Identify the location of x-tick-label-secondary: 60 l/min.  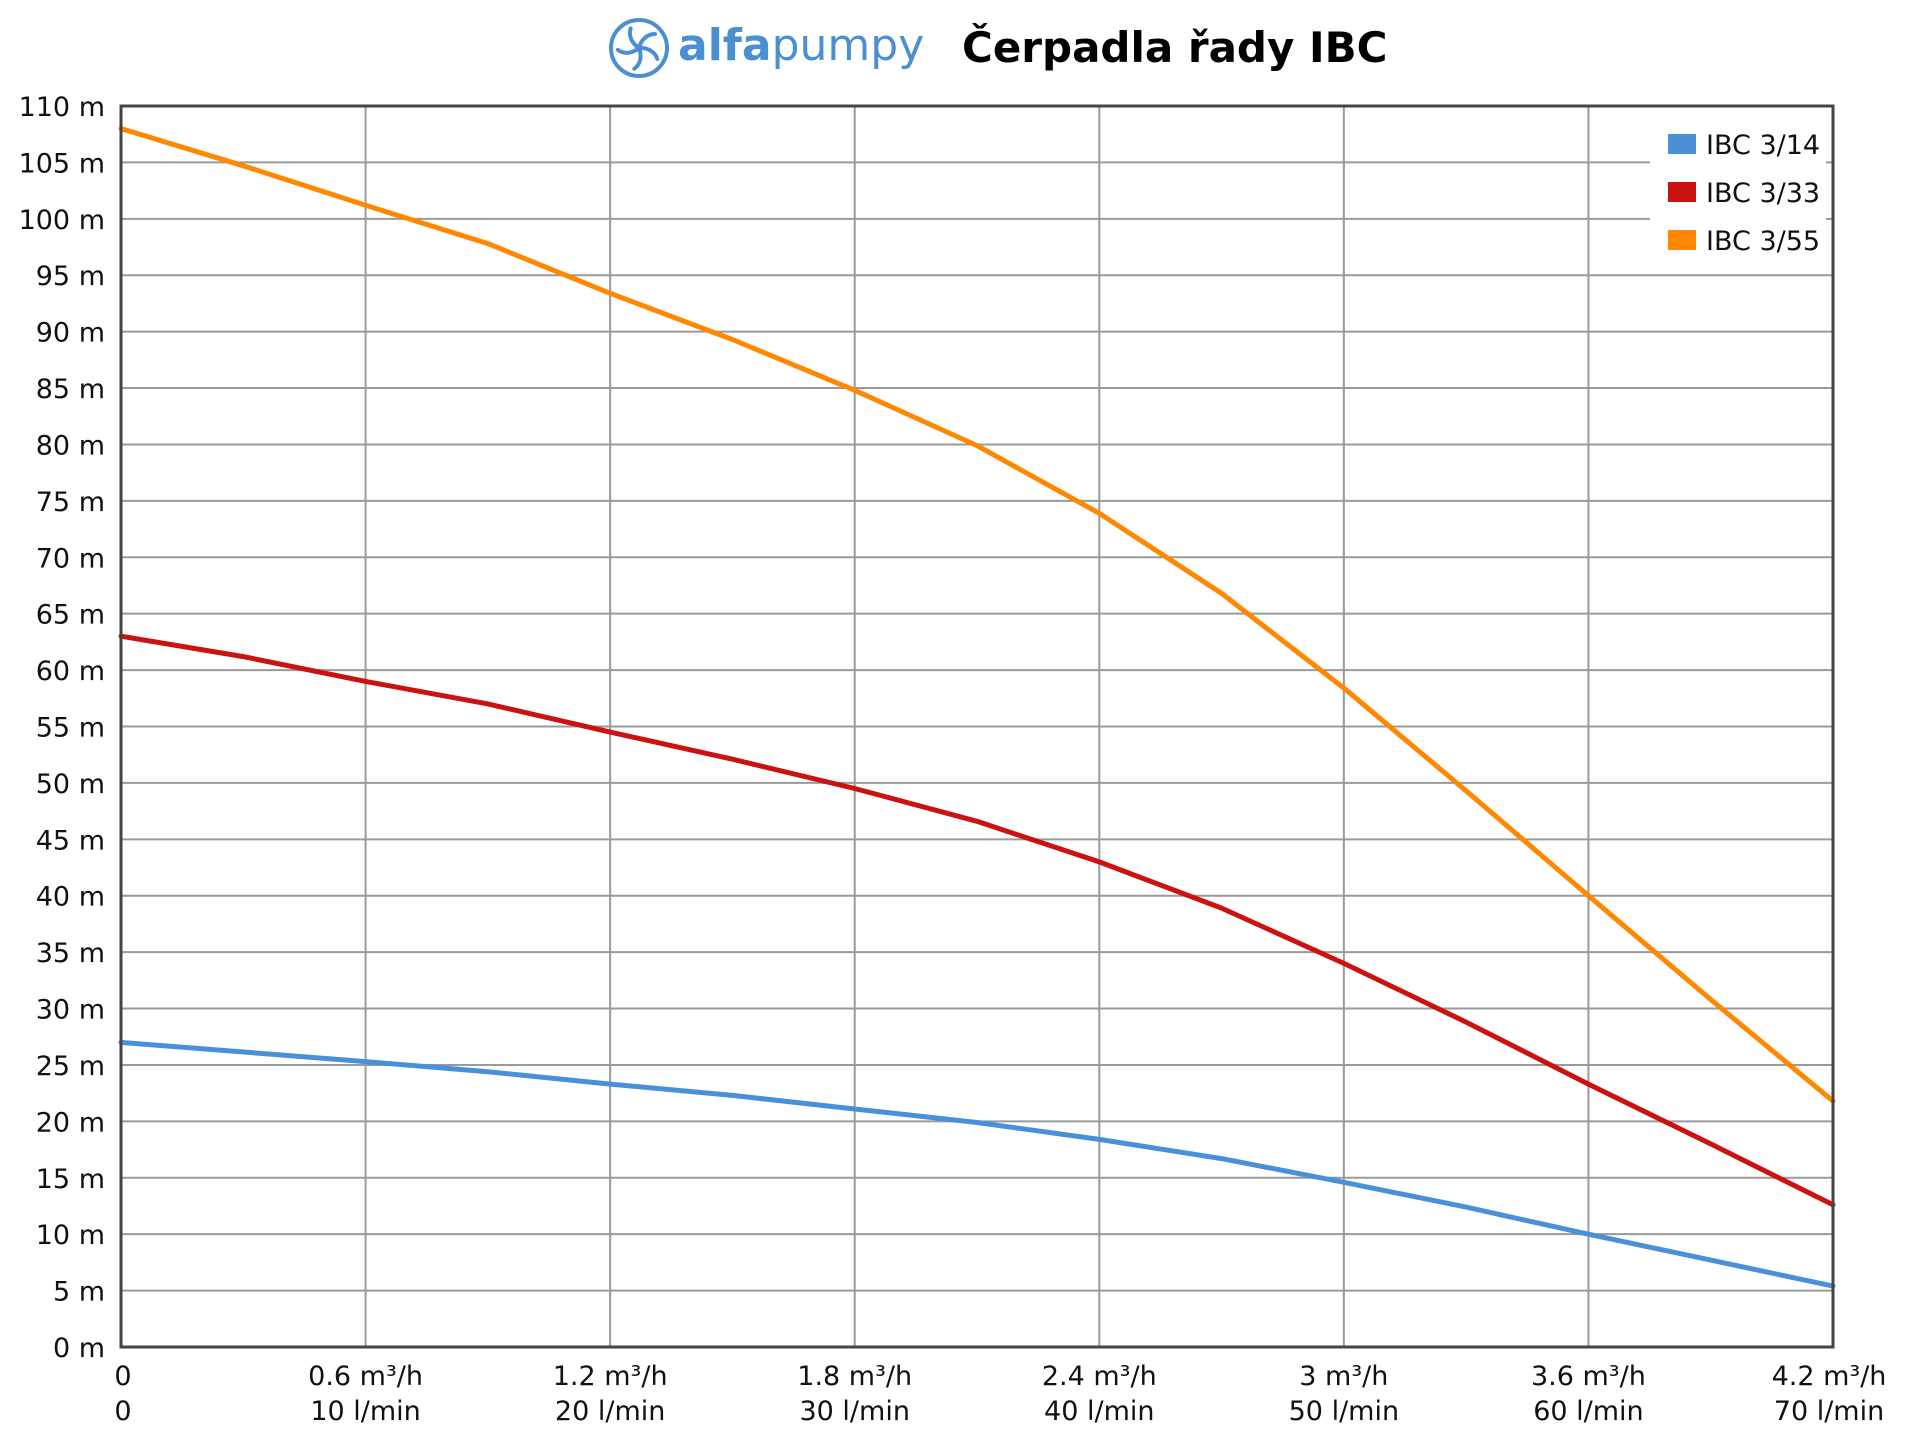
(1588, 1411).